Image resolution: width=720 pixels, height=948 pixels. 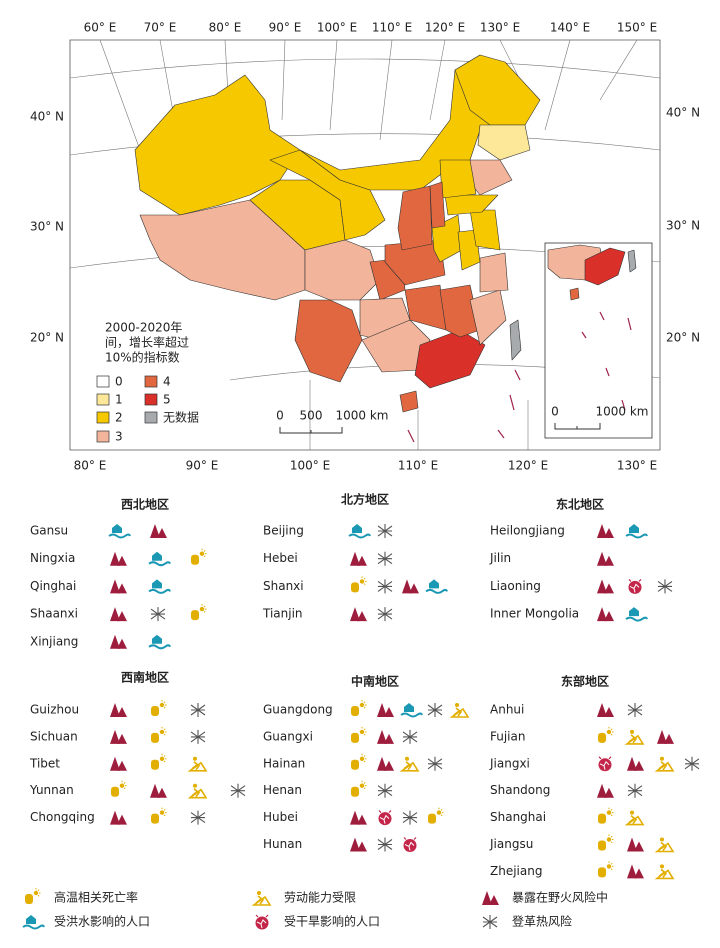 What do you see at coordinates (282, 844) in the screenshot?
I see `province-name: Hunan` at bounding box center [282, 844].